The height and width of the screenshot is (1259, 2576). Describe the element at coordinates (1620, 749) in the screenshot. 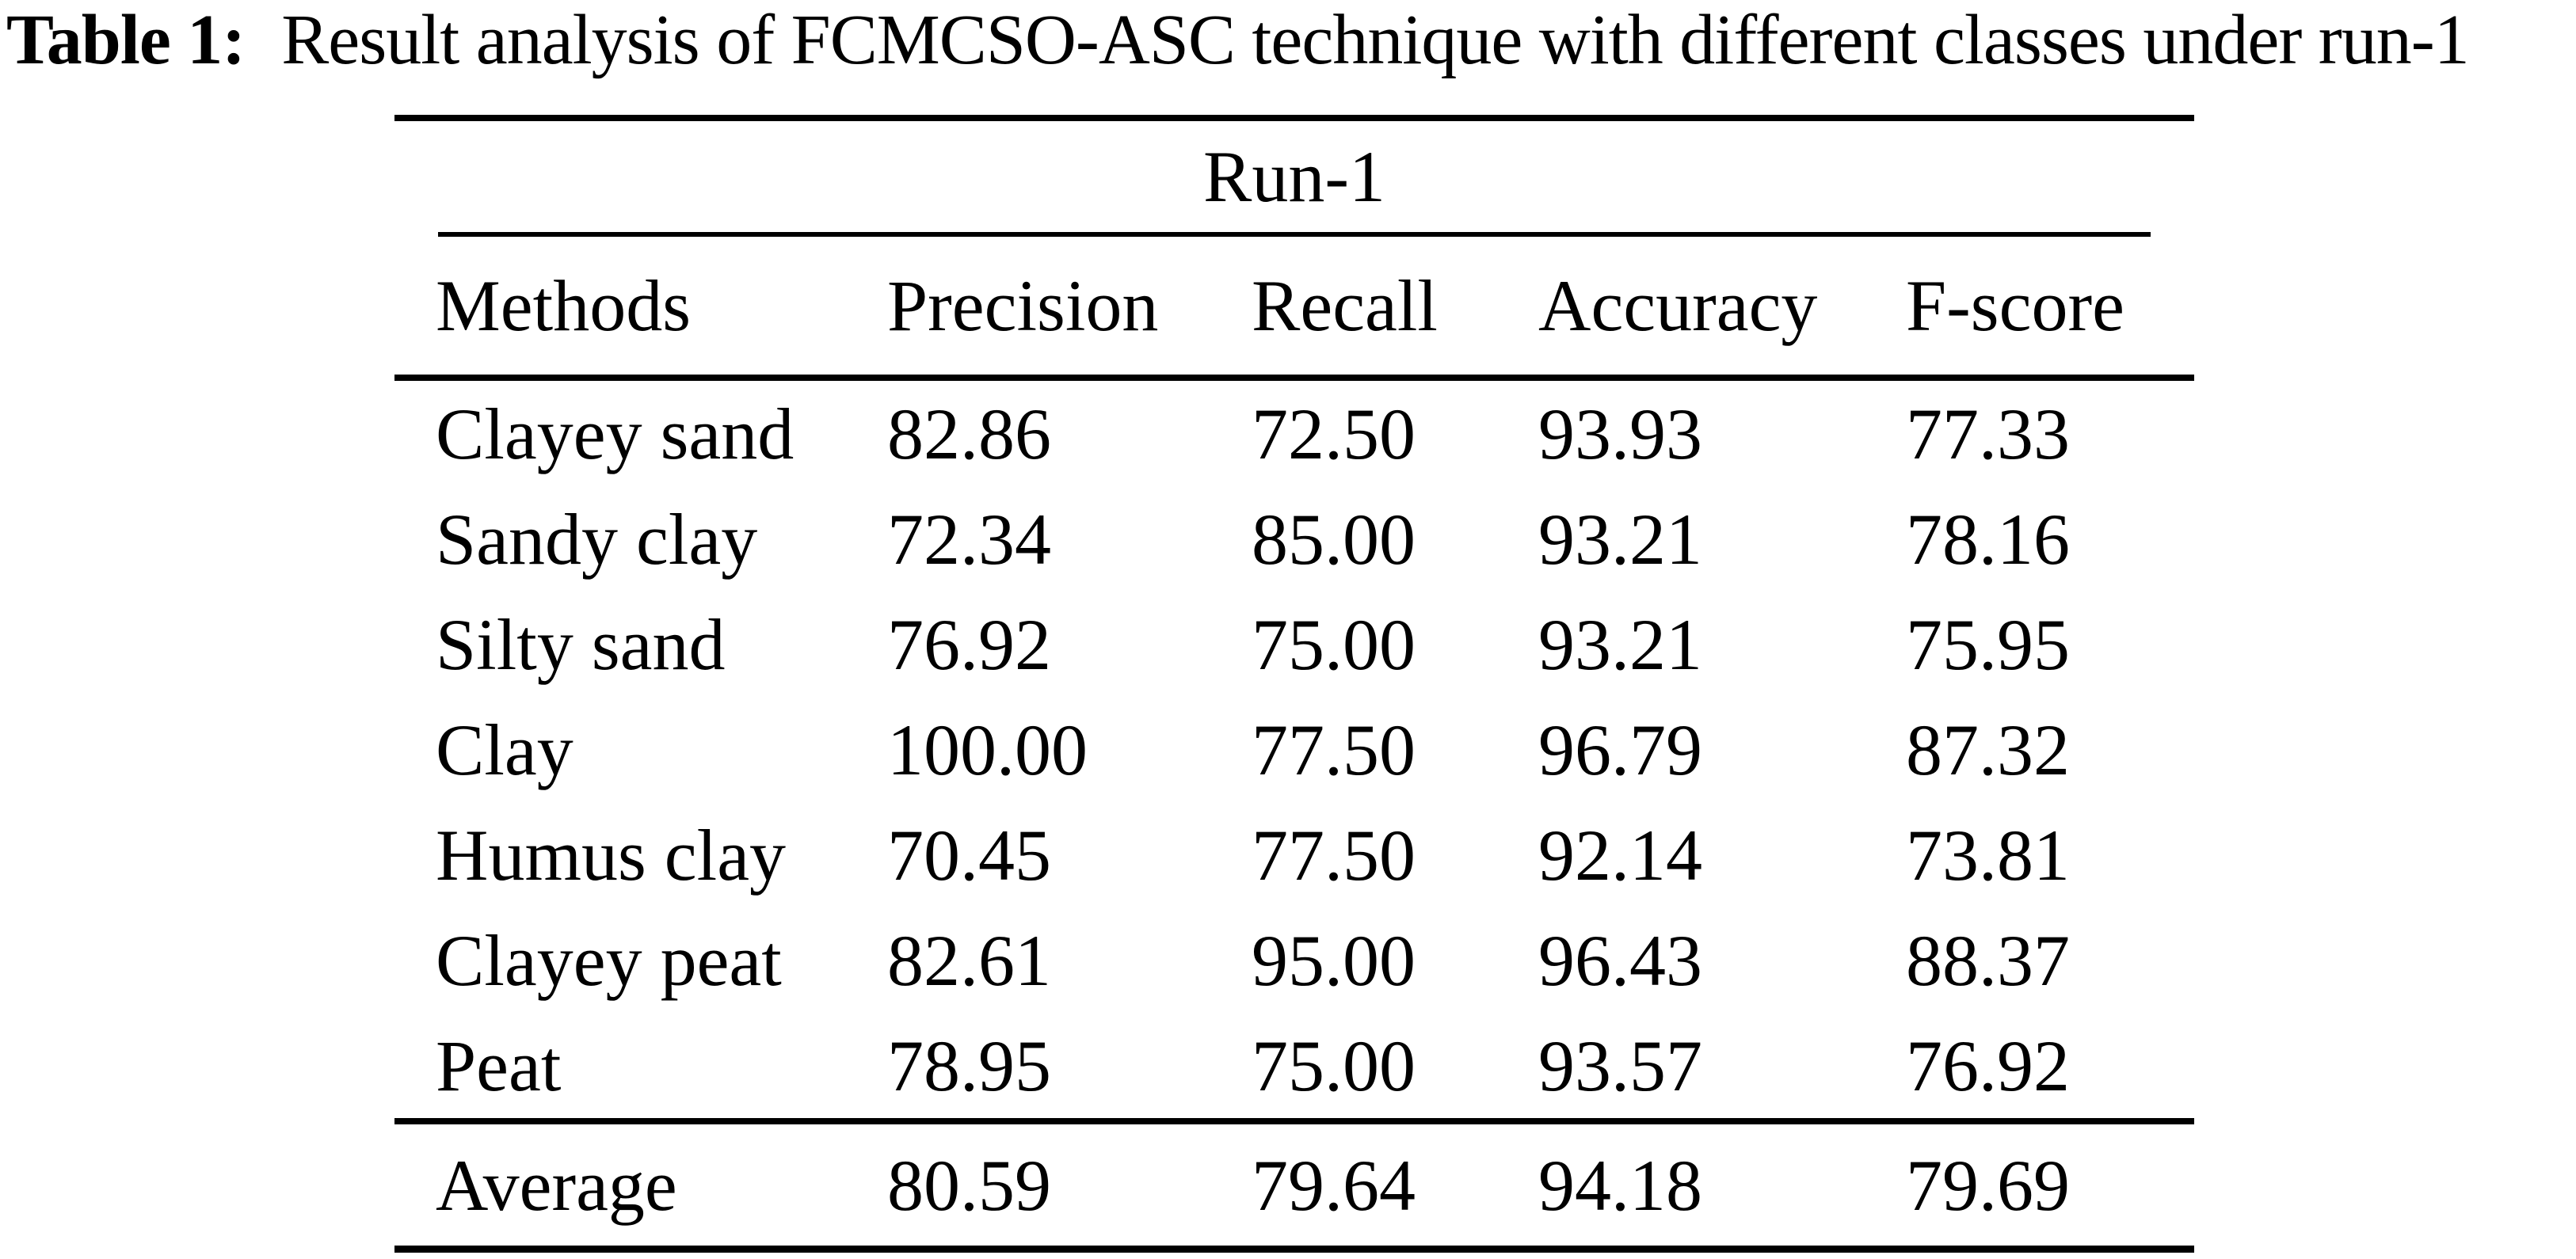

I see `value-cell: 96.79` at that location.